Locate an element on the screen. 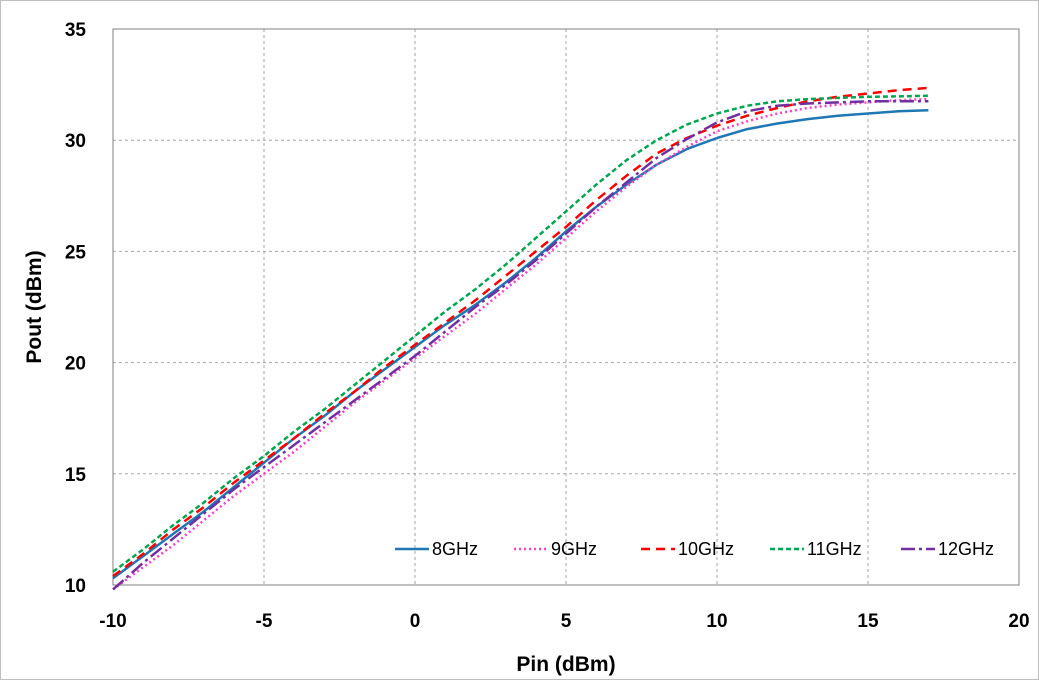 The width and height of the screenshot is (1039, 680). legend: 8GHz 9GHz 10GHz 11GHz 12GHz is located at coordinates (694, 549).